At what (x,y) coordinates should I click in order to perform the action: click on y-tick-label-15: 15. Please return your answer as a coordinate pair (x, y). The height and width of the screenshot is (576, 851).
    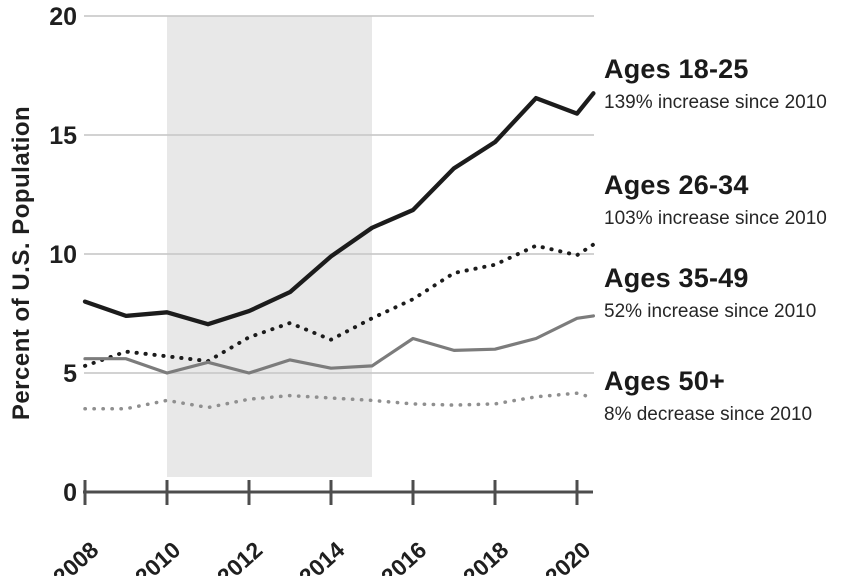
    Looking at the image, I should click on (63, 136).